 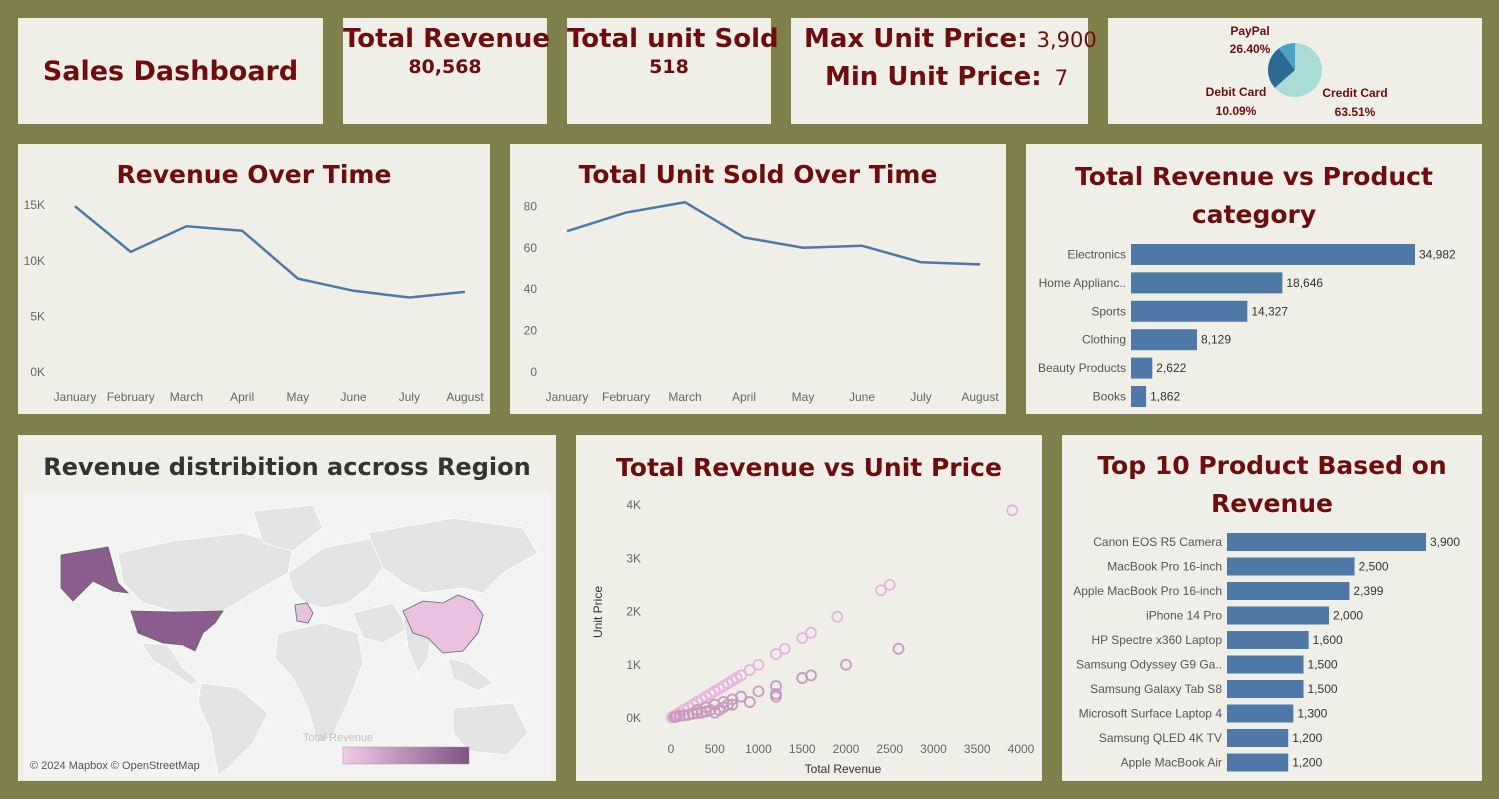 I want to click on scatter-ytick: 2K, so click(x=633, y=612).